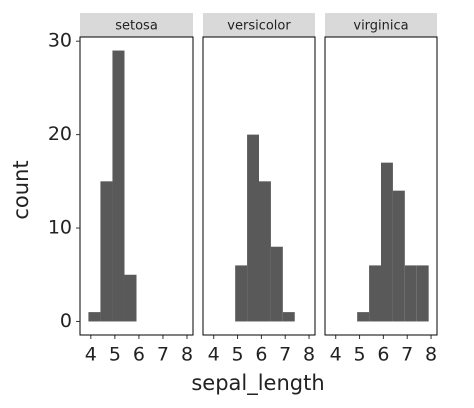  I want to click on y-tick-label: 10, so click(60, 228).